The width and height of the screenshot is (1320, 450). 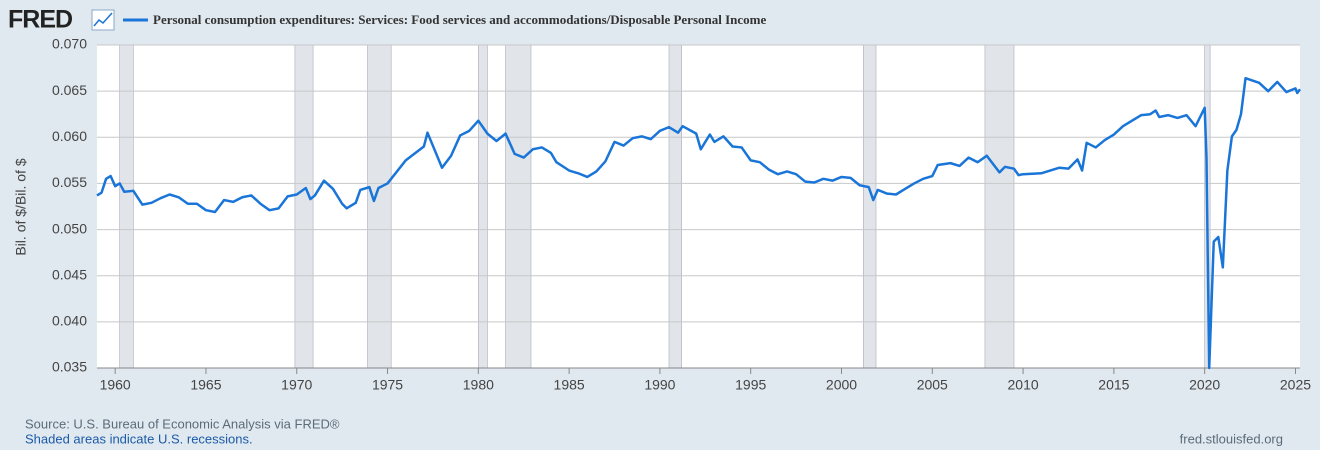 I want to click on y-axis-label: Bil. of $/Bil. of $, so click(x=21, y=206).